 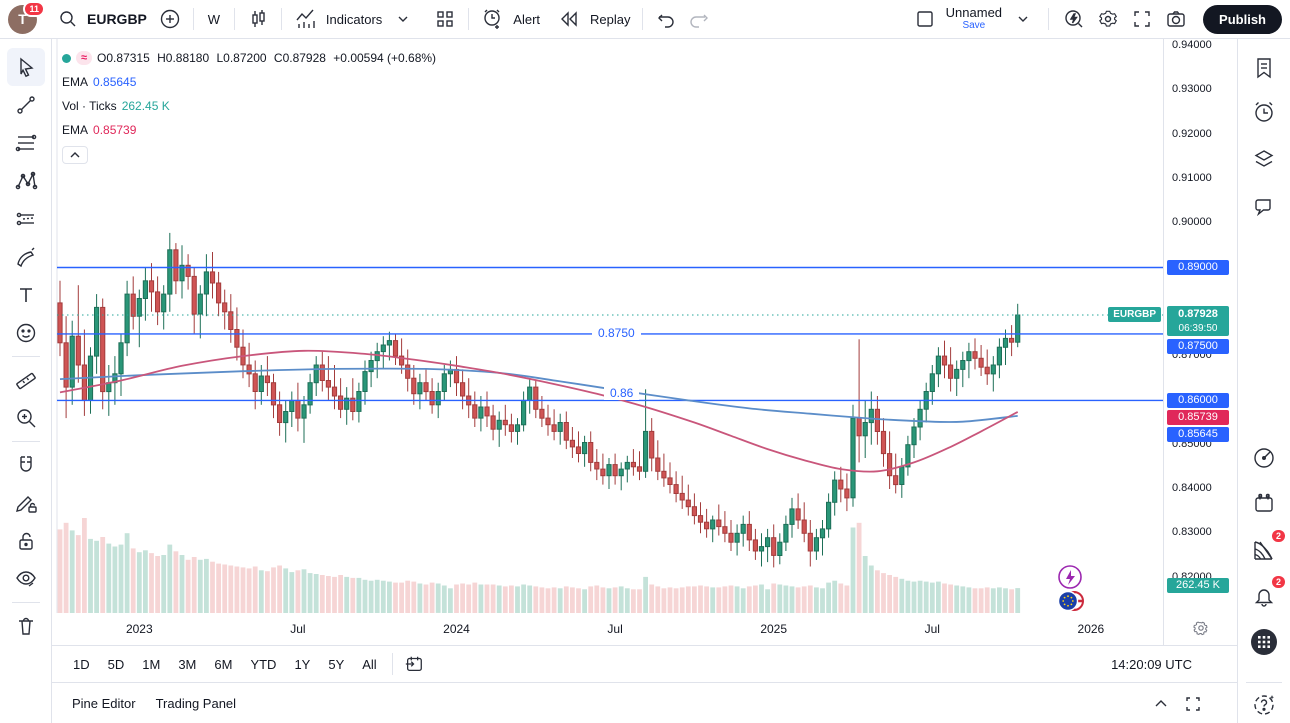 I want to click on range-1d-button: 1D, so click(x=81, y=664).